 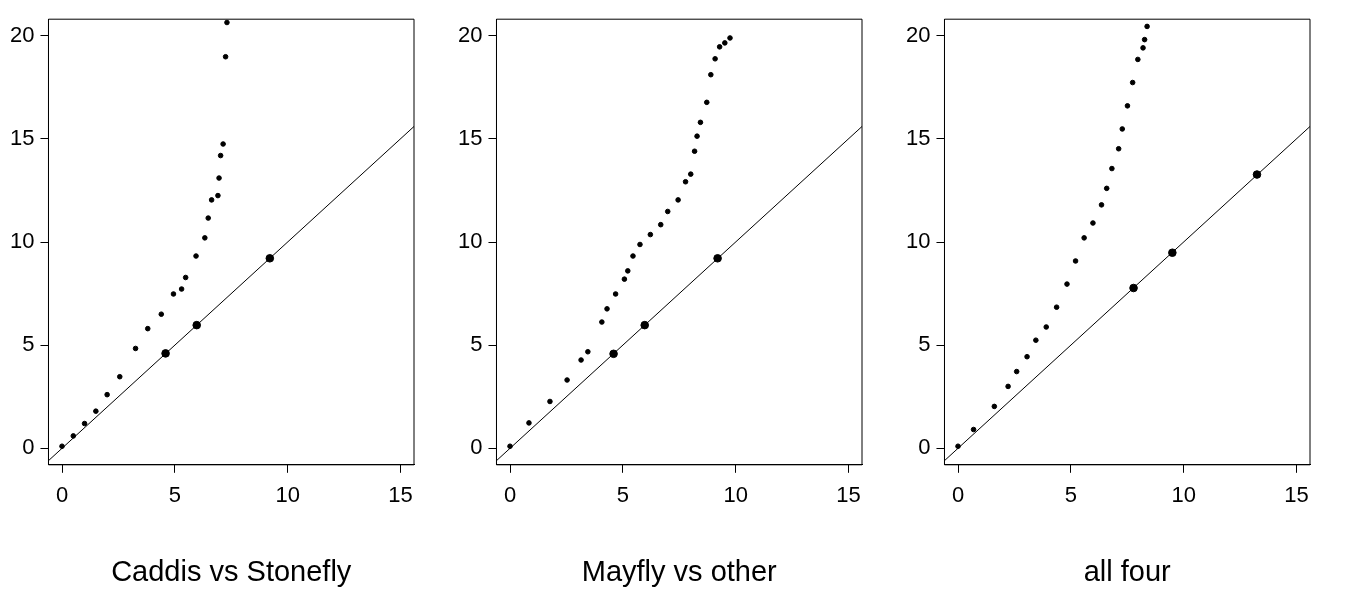 I want to click on x-axis-title: all four, so click(x=1127, y=570).